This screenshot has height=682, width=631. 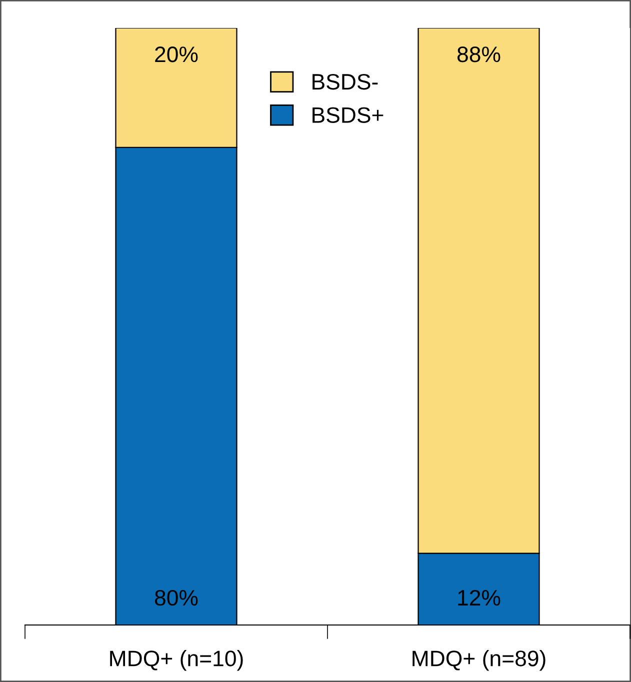 I want to click on x-tick-label: MDQ+ (n=10), so click(x=176, y=660).